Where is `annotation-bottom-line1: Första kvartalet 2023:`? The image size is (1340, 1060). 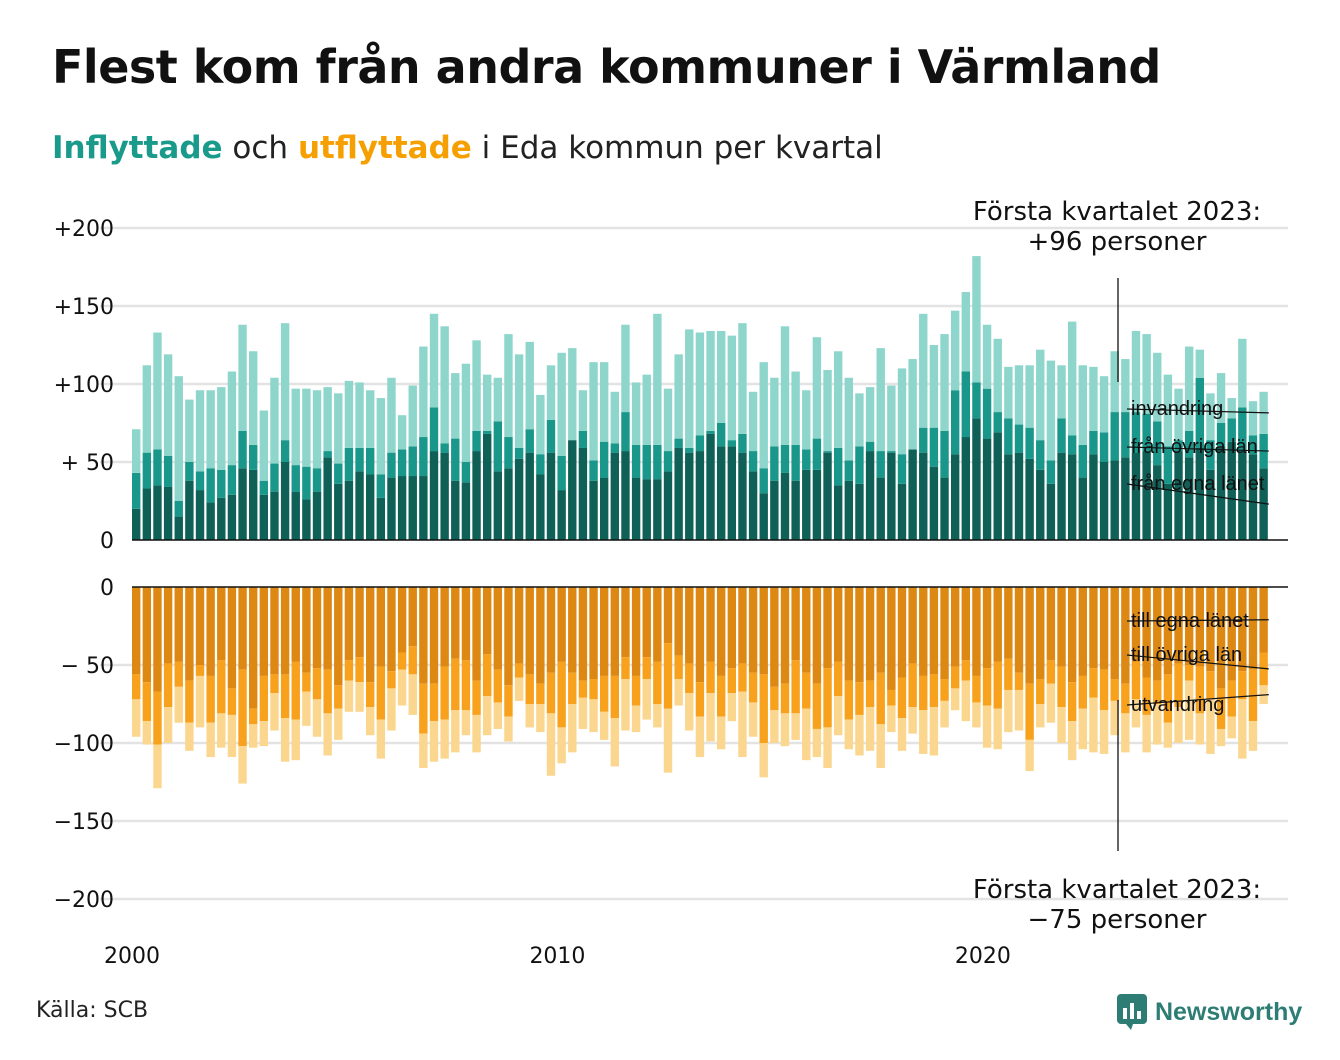 annotation-bottom-line1: Första kvartalet 2023: is located at coordinates (1117, 890).